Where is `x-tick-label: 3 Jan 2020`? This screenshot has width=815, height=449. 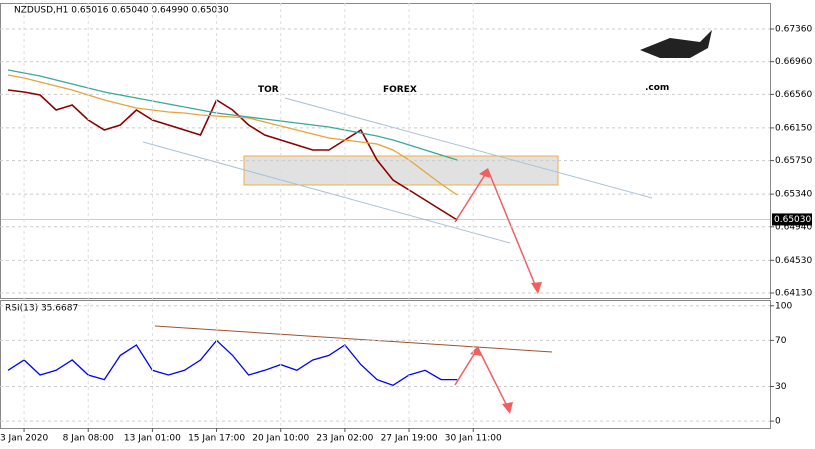
x-tick-label: 3 Jan 2020 is located at coordinates (24, 439).